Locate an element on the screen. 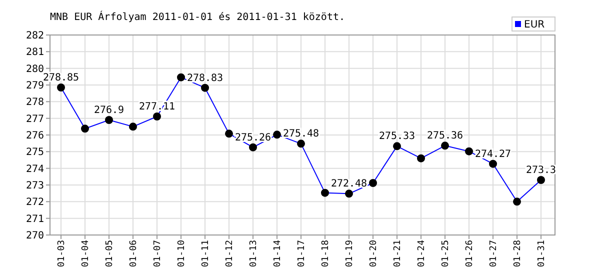 The width and height of the screenshot is (600, 270). y-tick-label: 271 is located at coordinates (35, 219).